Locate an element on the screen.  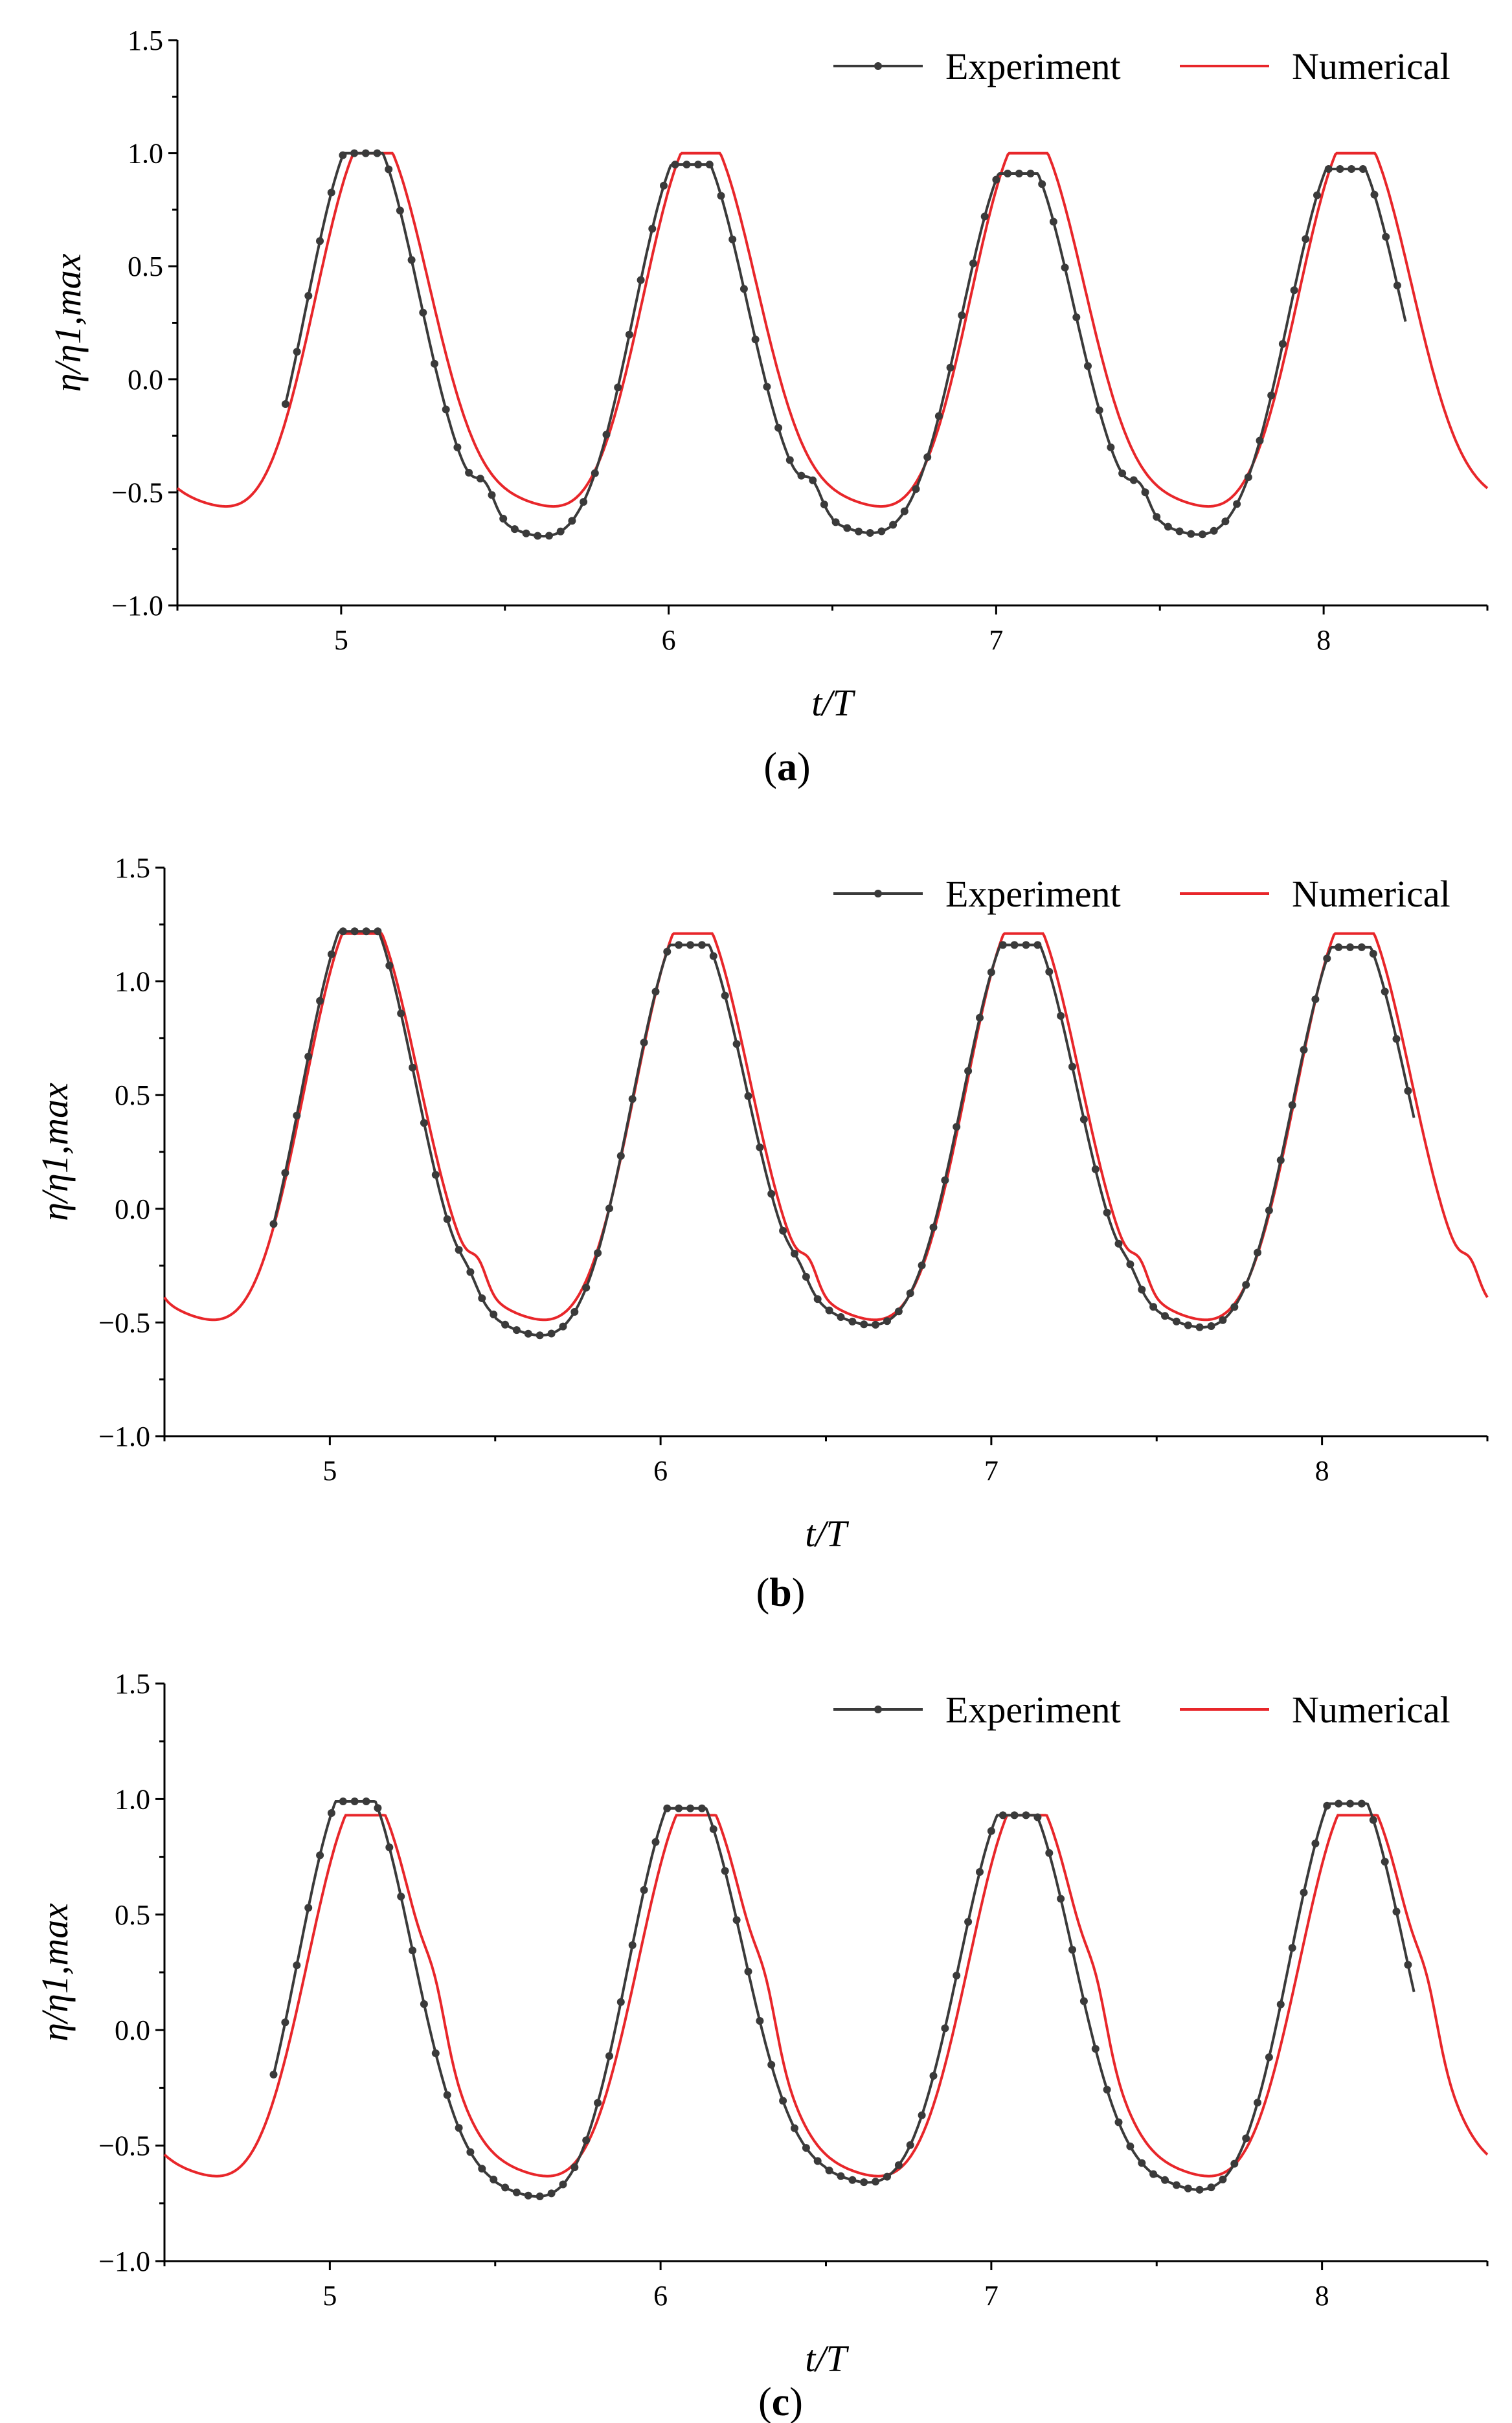
y-axis-title: η/η1,max is located at coordinates (55, 1972).